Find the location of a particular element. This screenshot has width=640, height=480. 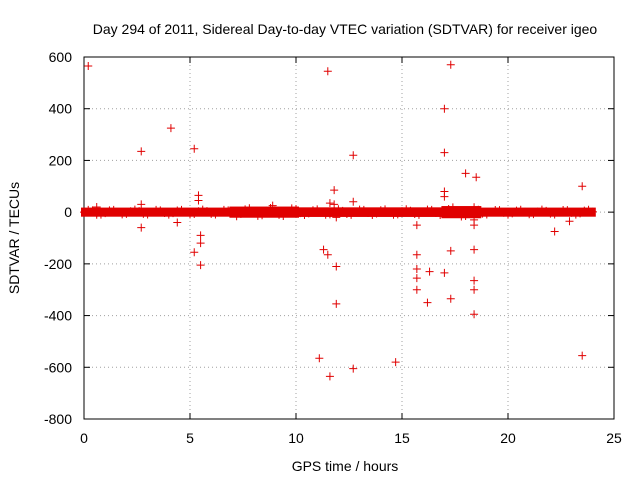

y-tick-label: -600 is located at coordinates (58, 367).